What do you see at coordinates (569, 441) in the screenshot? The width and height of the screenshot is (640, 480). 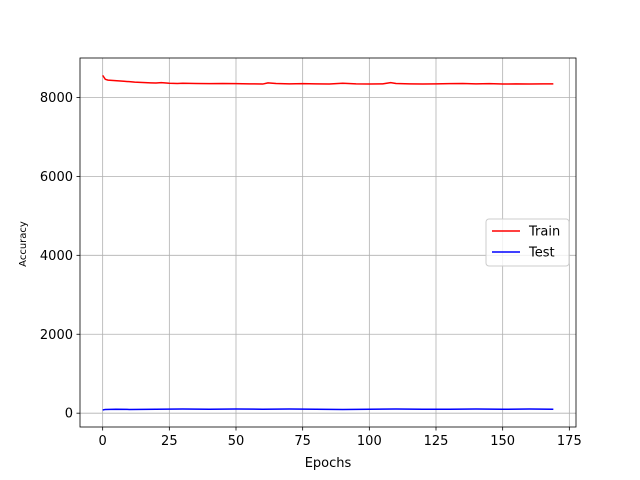 I see `x-tick-label: 175` at bounding box center [569, 441].